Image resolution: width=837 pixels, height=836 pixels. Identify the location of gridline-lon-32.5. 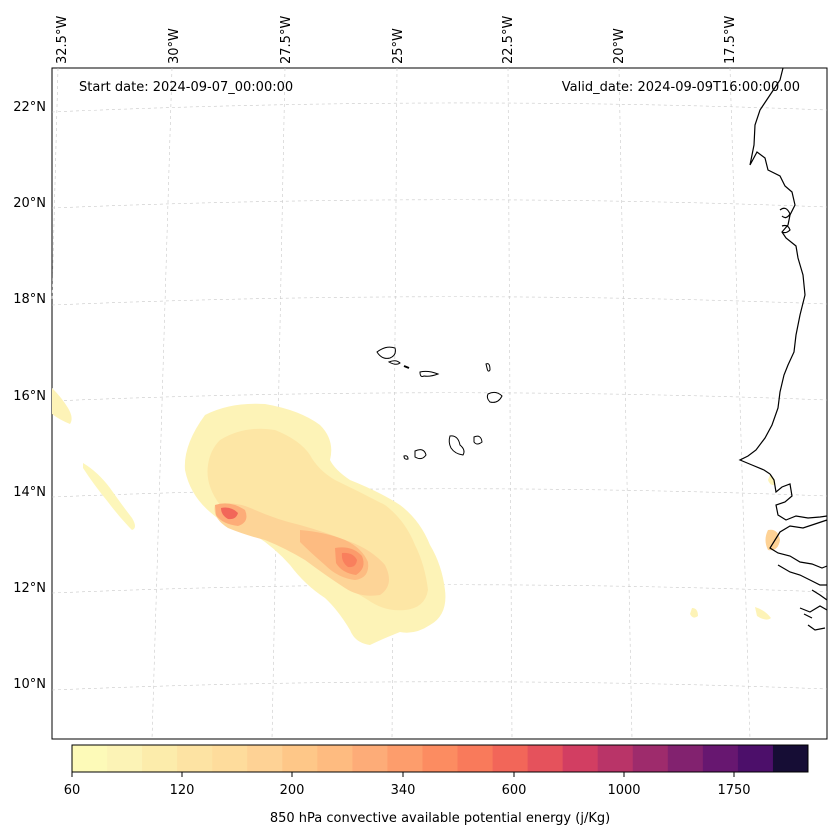
(55, 184).